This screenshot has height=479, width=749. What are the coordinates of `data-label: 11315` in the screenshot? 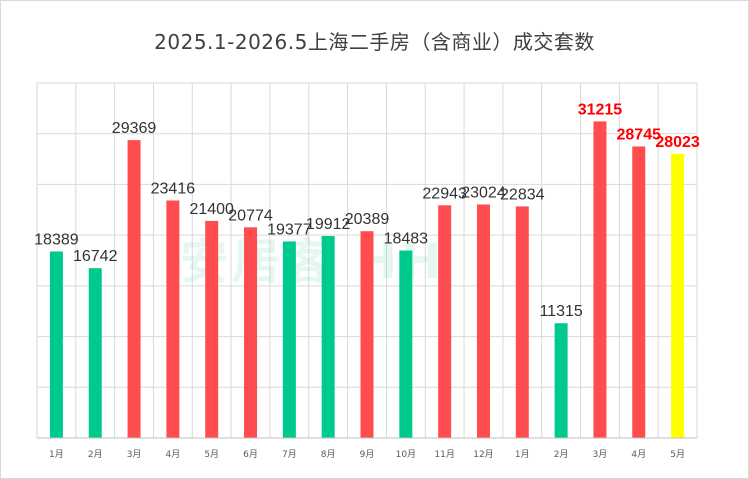 It's located at (560, 311).